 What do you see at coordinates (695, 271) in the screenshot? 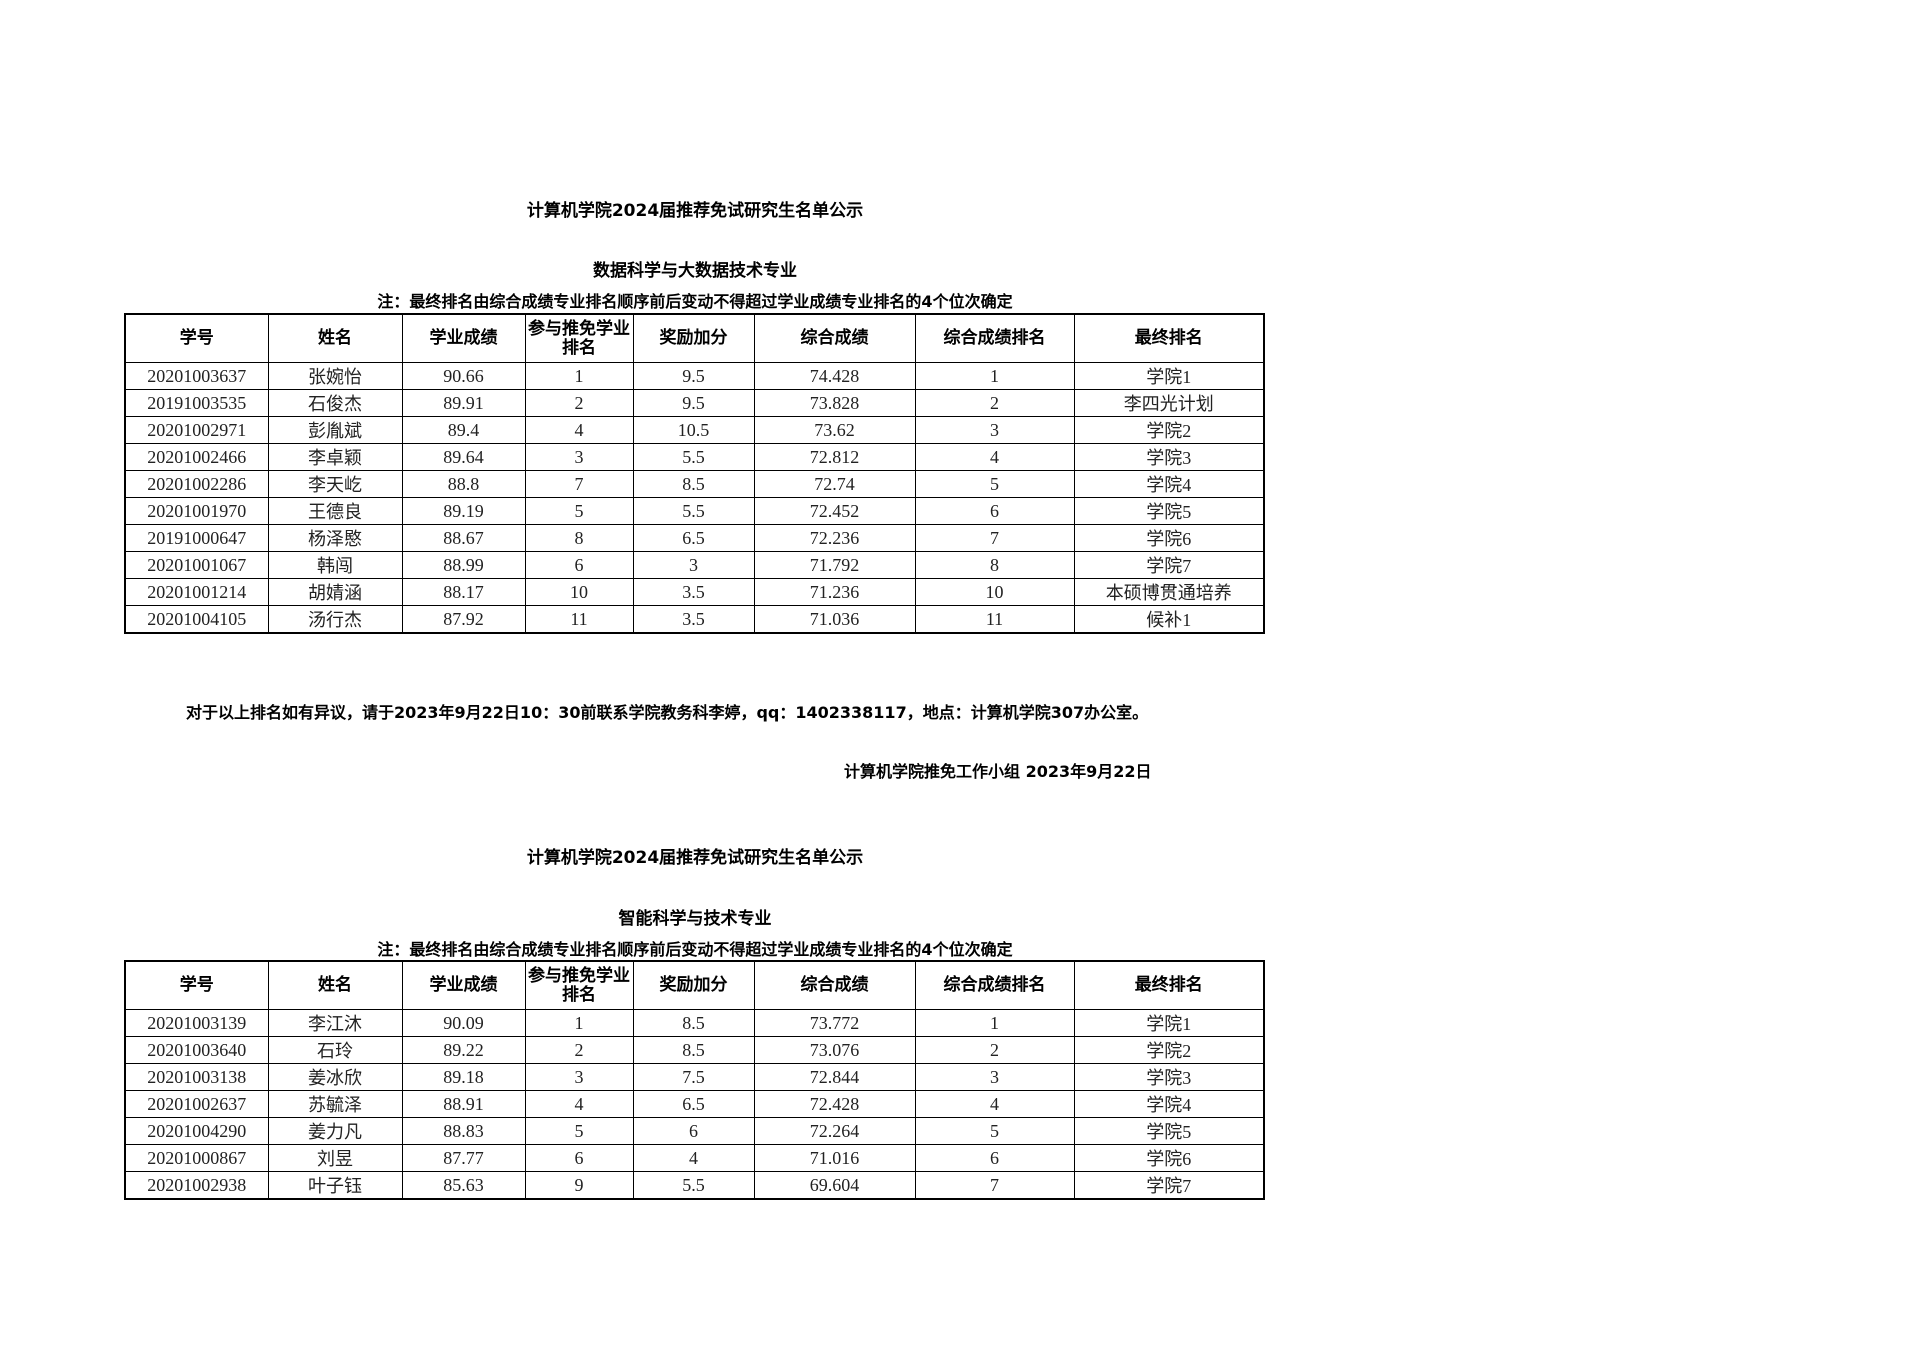
I see `section1-major: 数据科学与大数据技术专业` at bounding box center [695, 271].